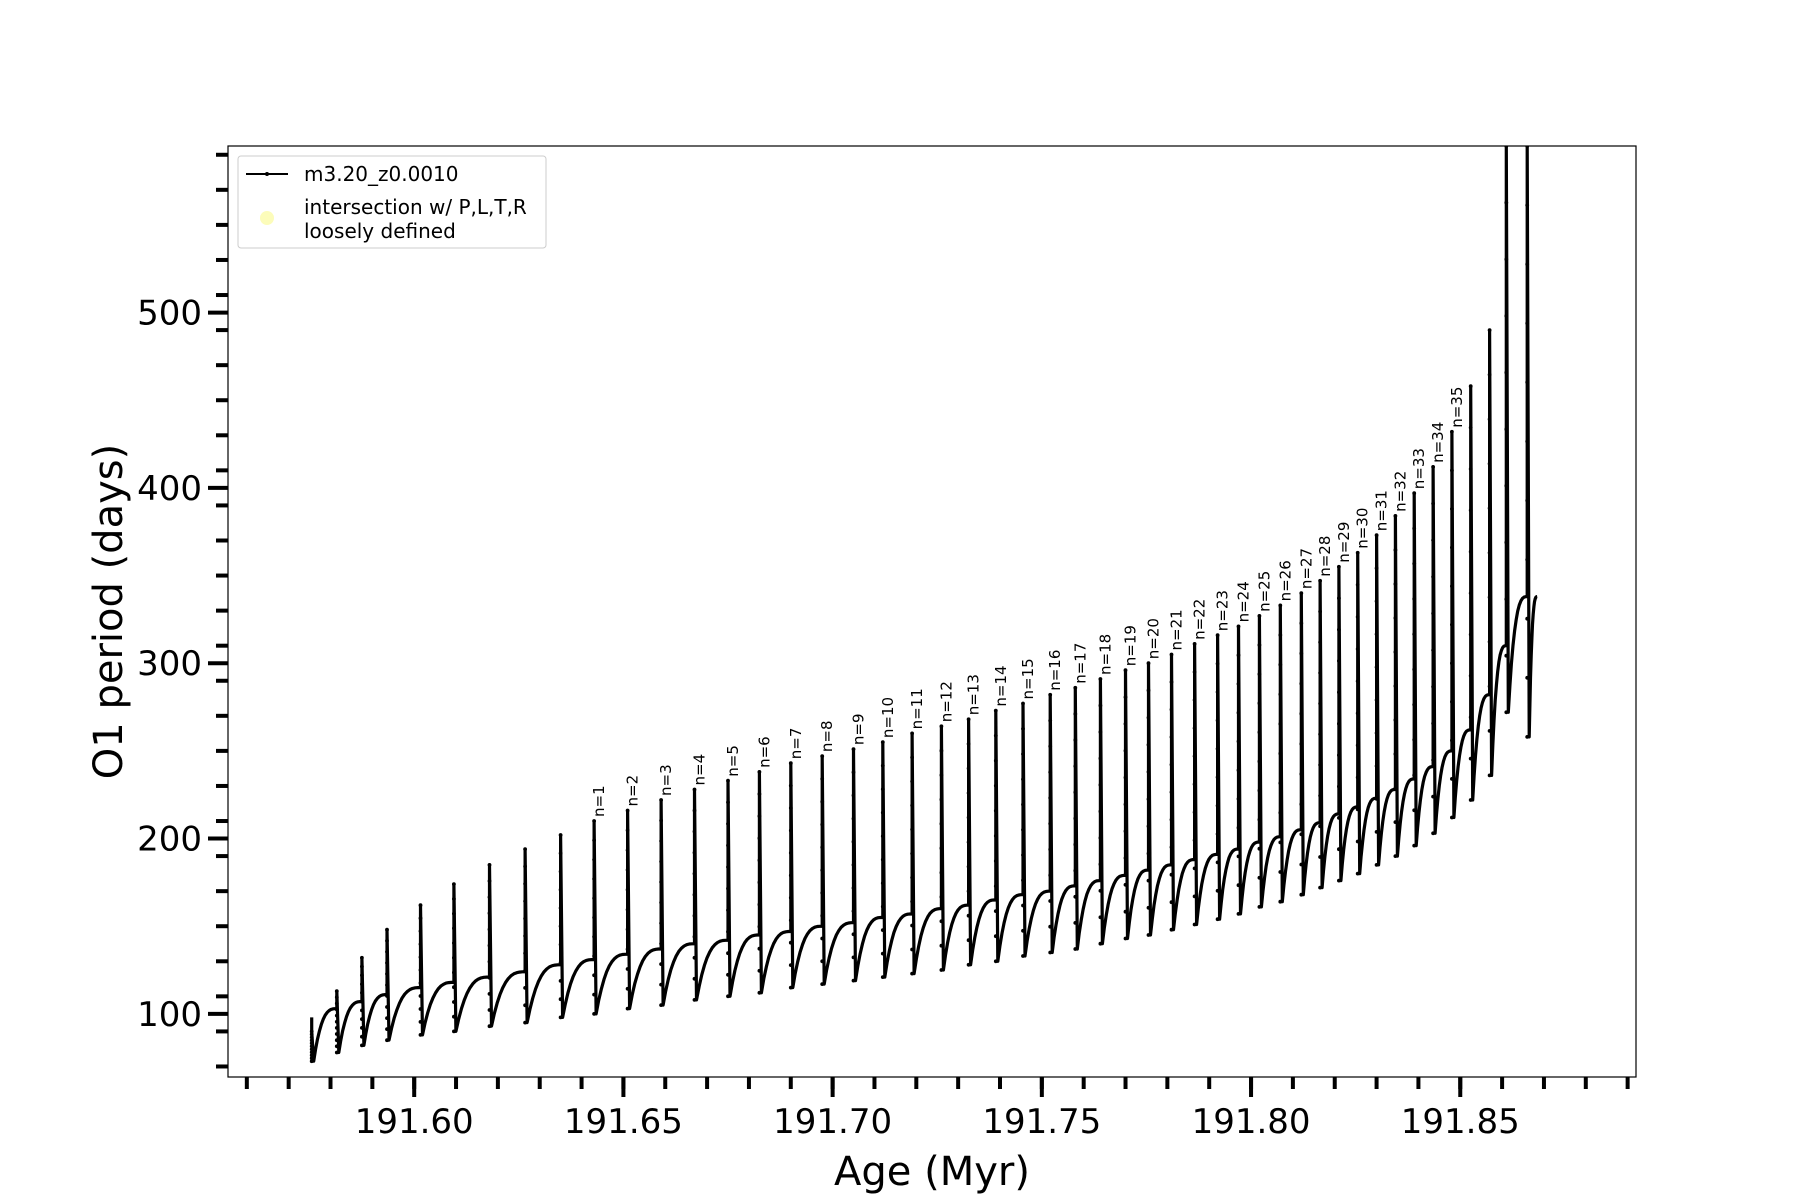 The image size is (1800, 1200). Describe the element at coordinates (1400, 491) in the screenshot. I see `pulse-label: n=32` at that location.